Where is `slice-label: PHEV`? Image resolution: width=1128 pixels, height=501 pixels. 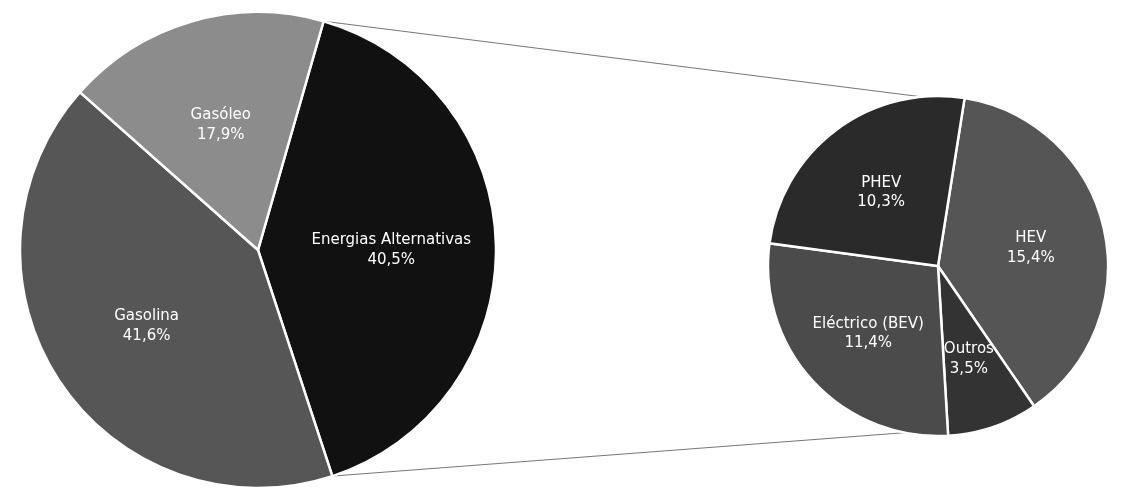 slice-label: PHEV is located at coordinates (881, 181).